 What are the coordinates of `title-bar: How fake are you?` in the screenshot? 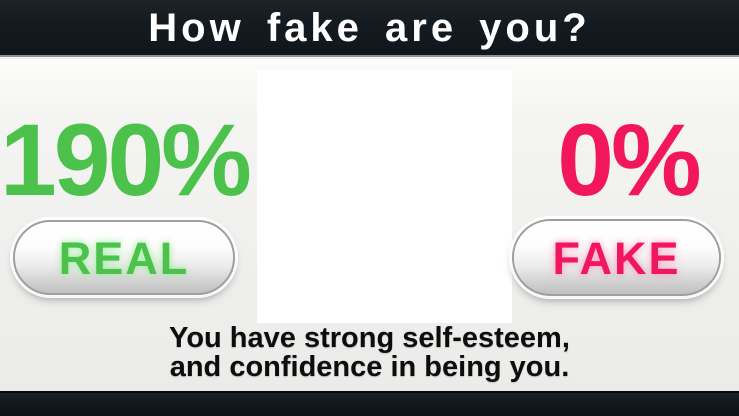 It's located at (369, 28).